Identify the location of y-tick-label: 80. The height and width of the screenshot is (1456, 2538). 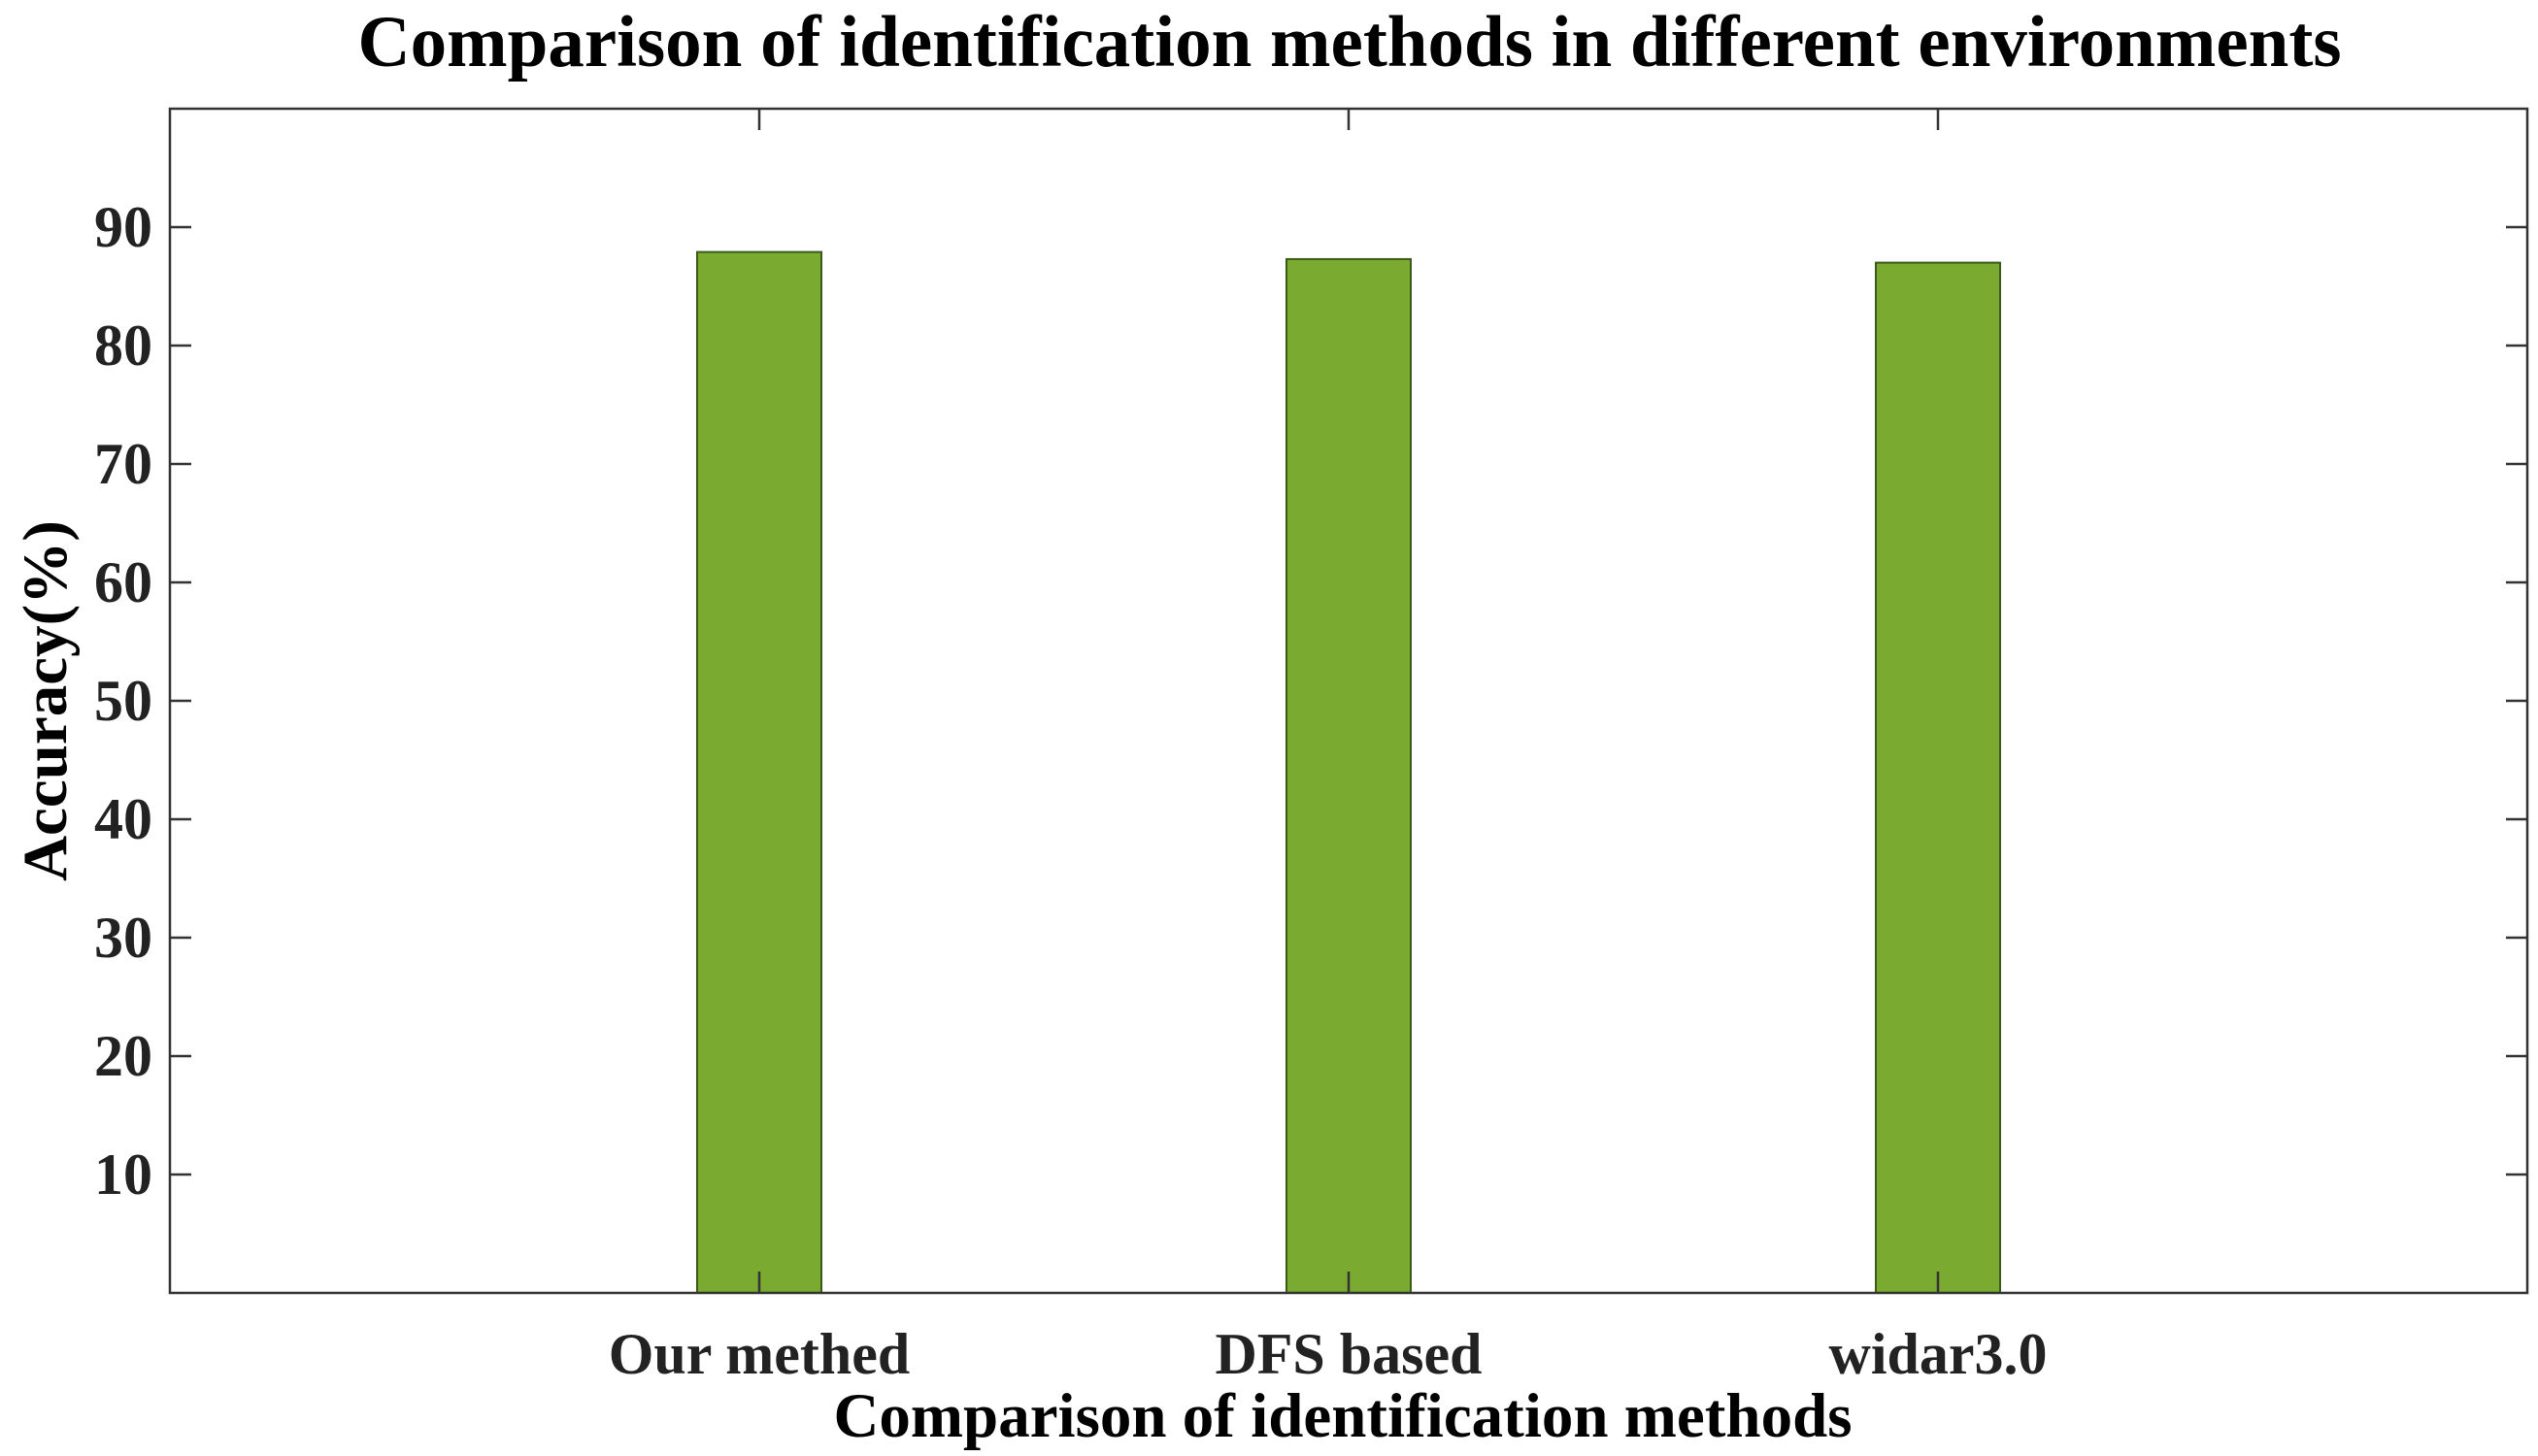
(123, 346).